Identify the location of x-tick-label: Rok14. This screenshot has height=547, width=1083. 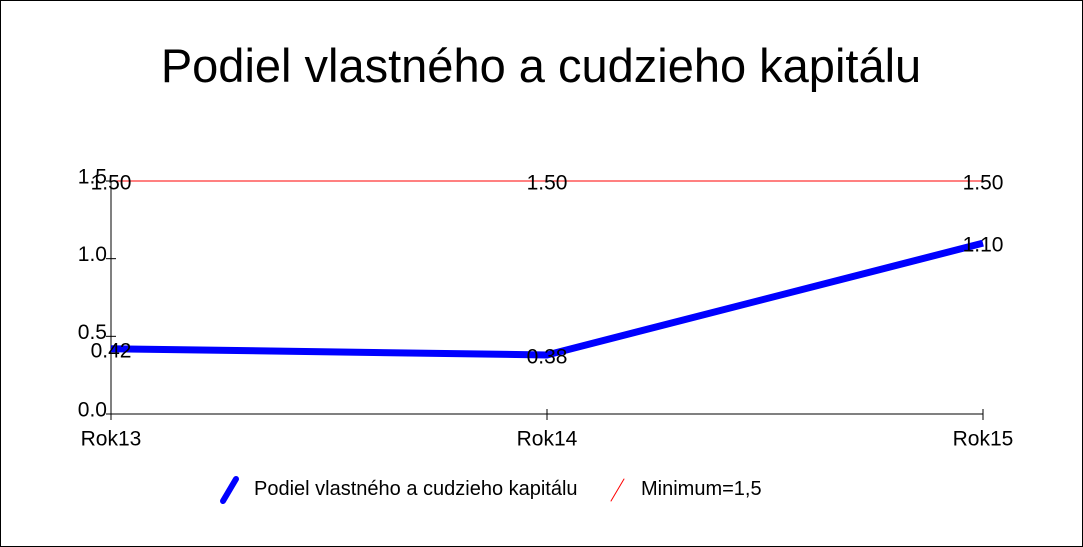
(547, 439).